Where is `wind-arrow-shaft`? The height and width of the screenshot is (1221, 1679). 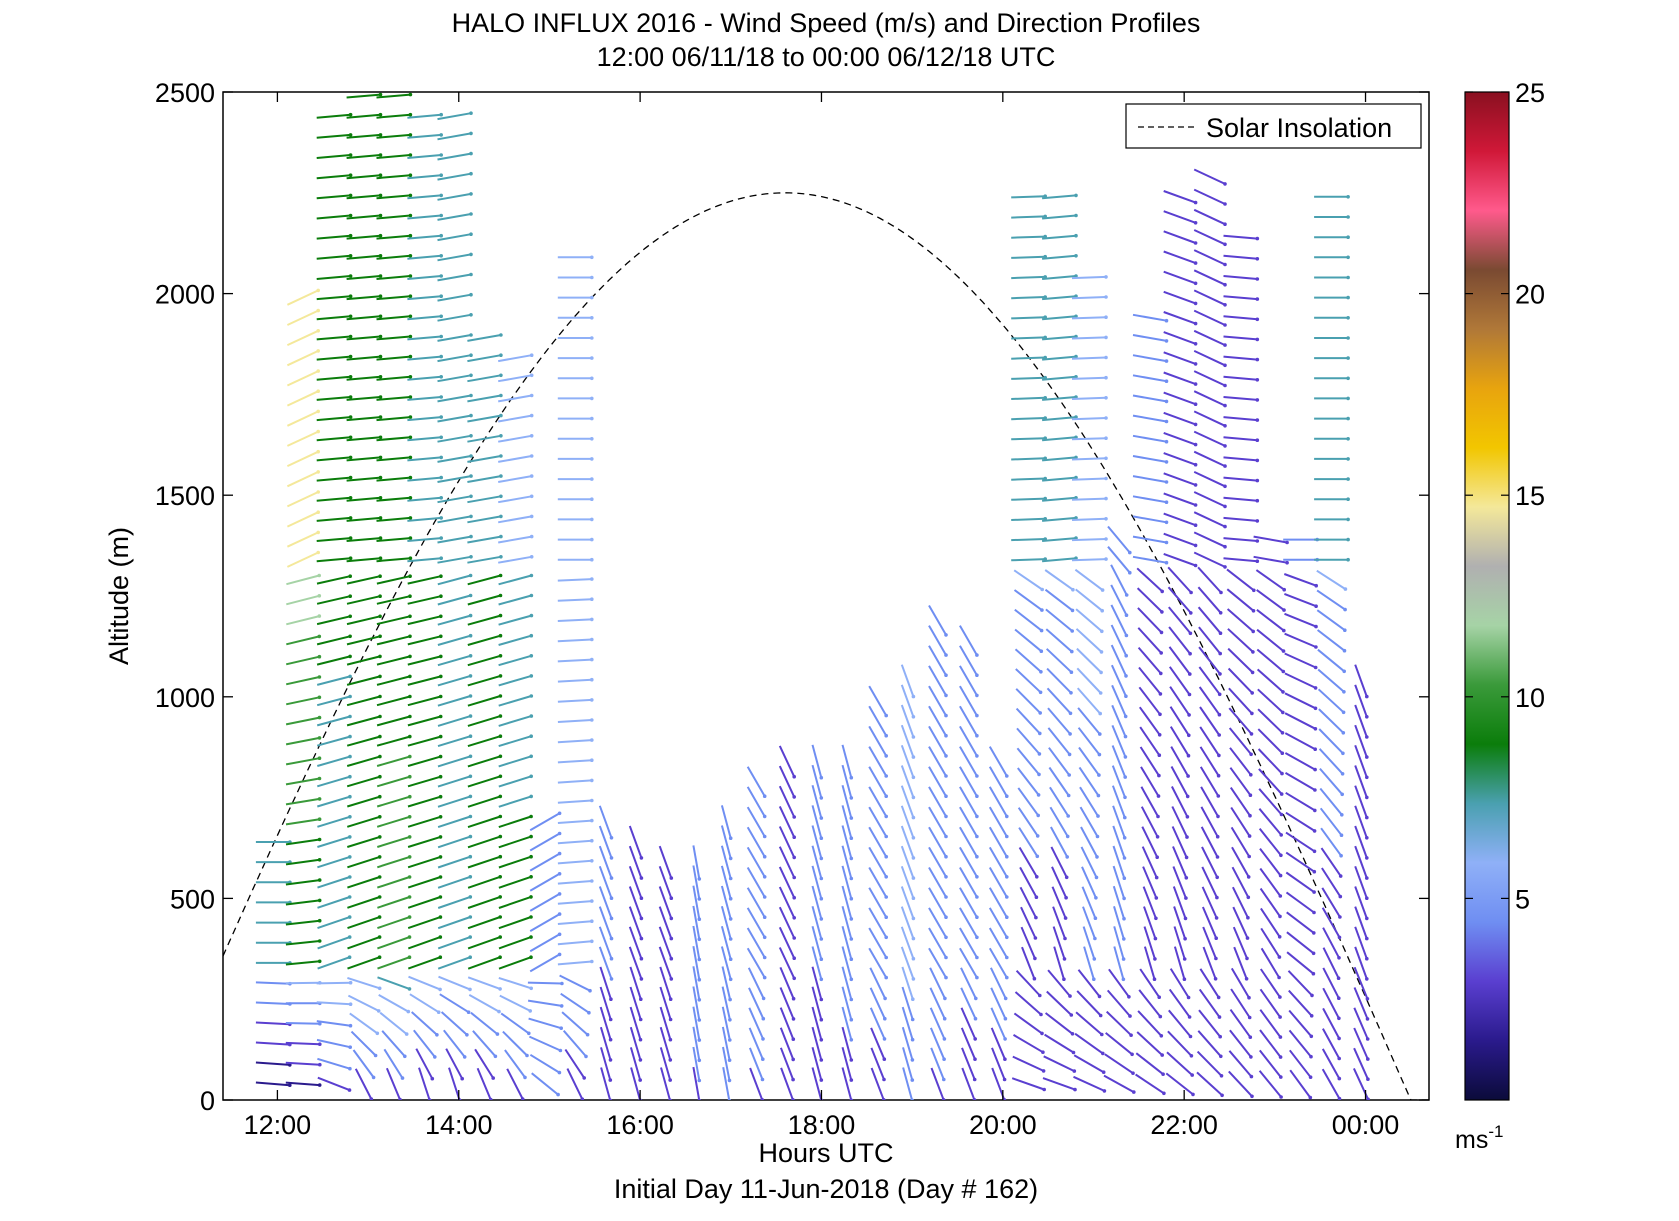 wind-arrow-shaft is located at coordinates (1028, 337).